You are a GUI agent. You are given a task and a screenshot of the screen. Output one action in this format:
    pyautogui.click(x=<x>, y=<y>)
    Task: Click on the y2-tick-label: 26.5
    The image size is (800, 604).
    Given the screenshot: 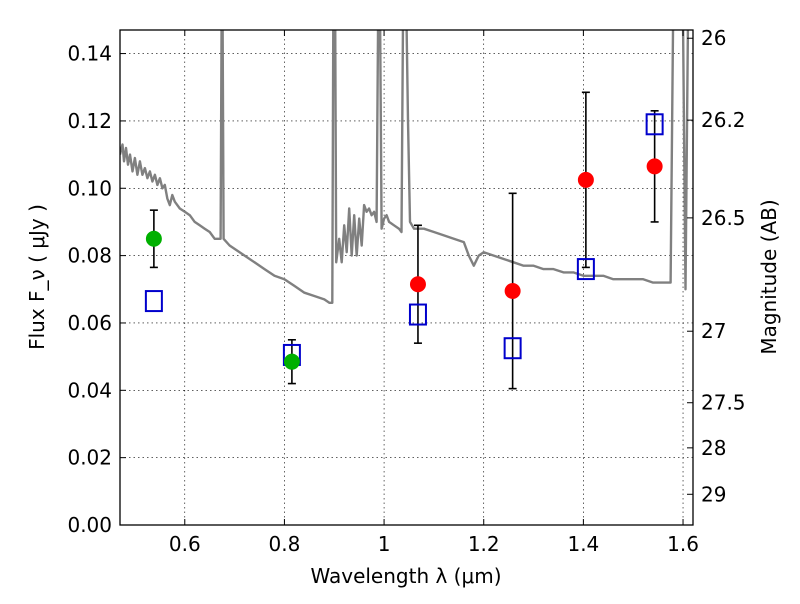 What is the action you would take?
    pyautogui.click(x=723, y=218)
    